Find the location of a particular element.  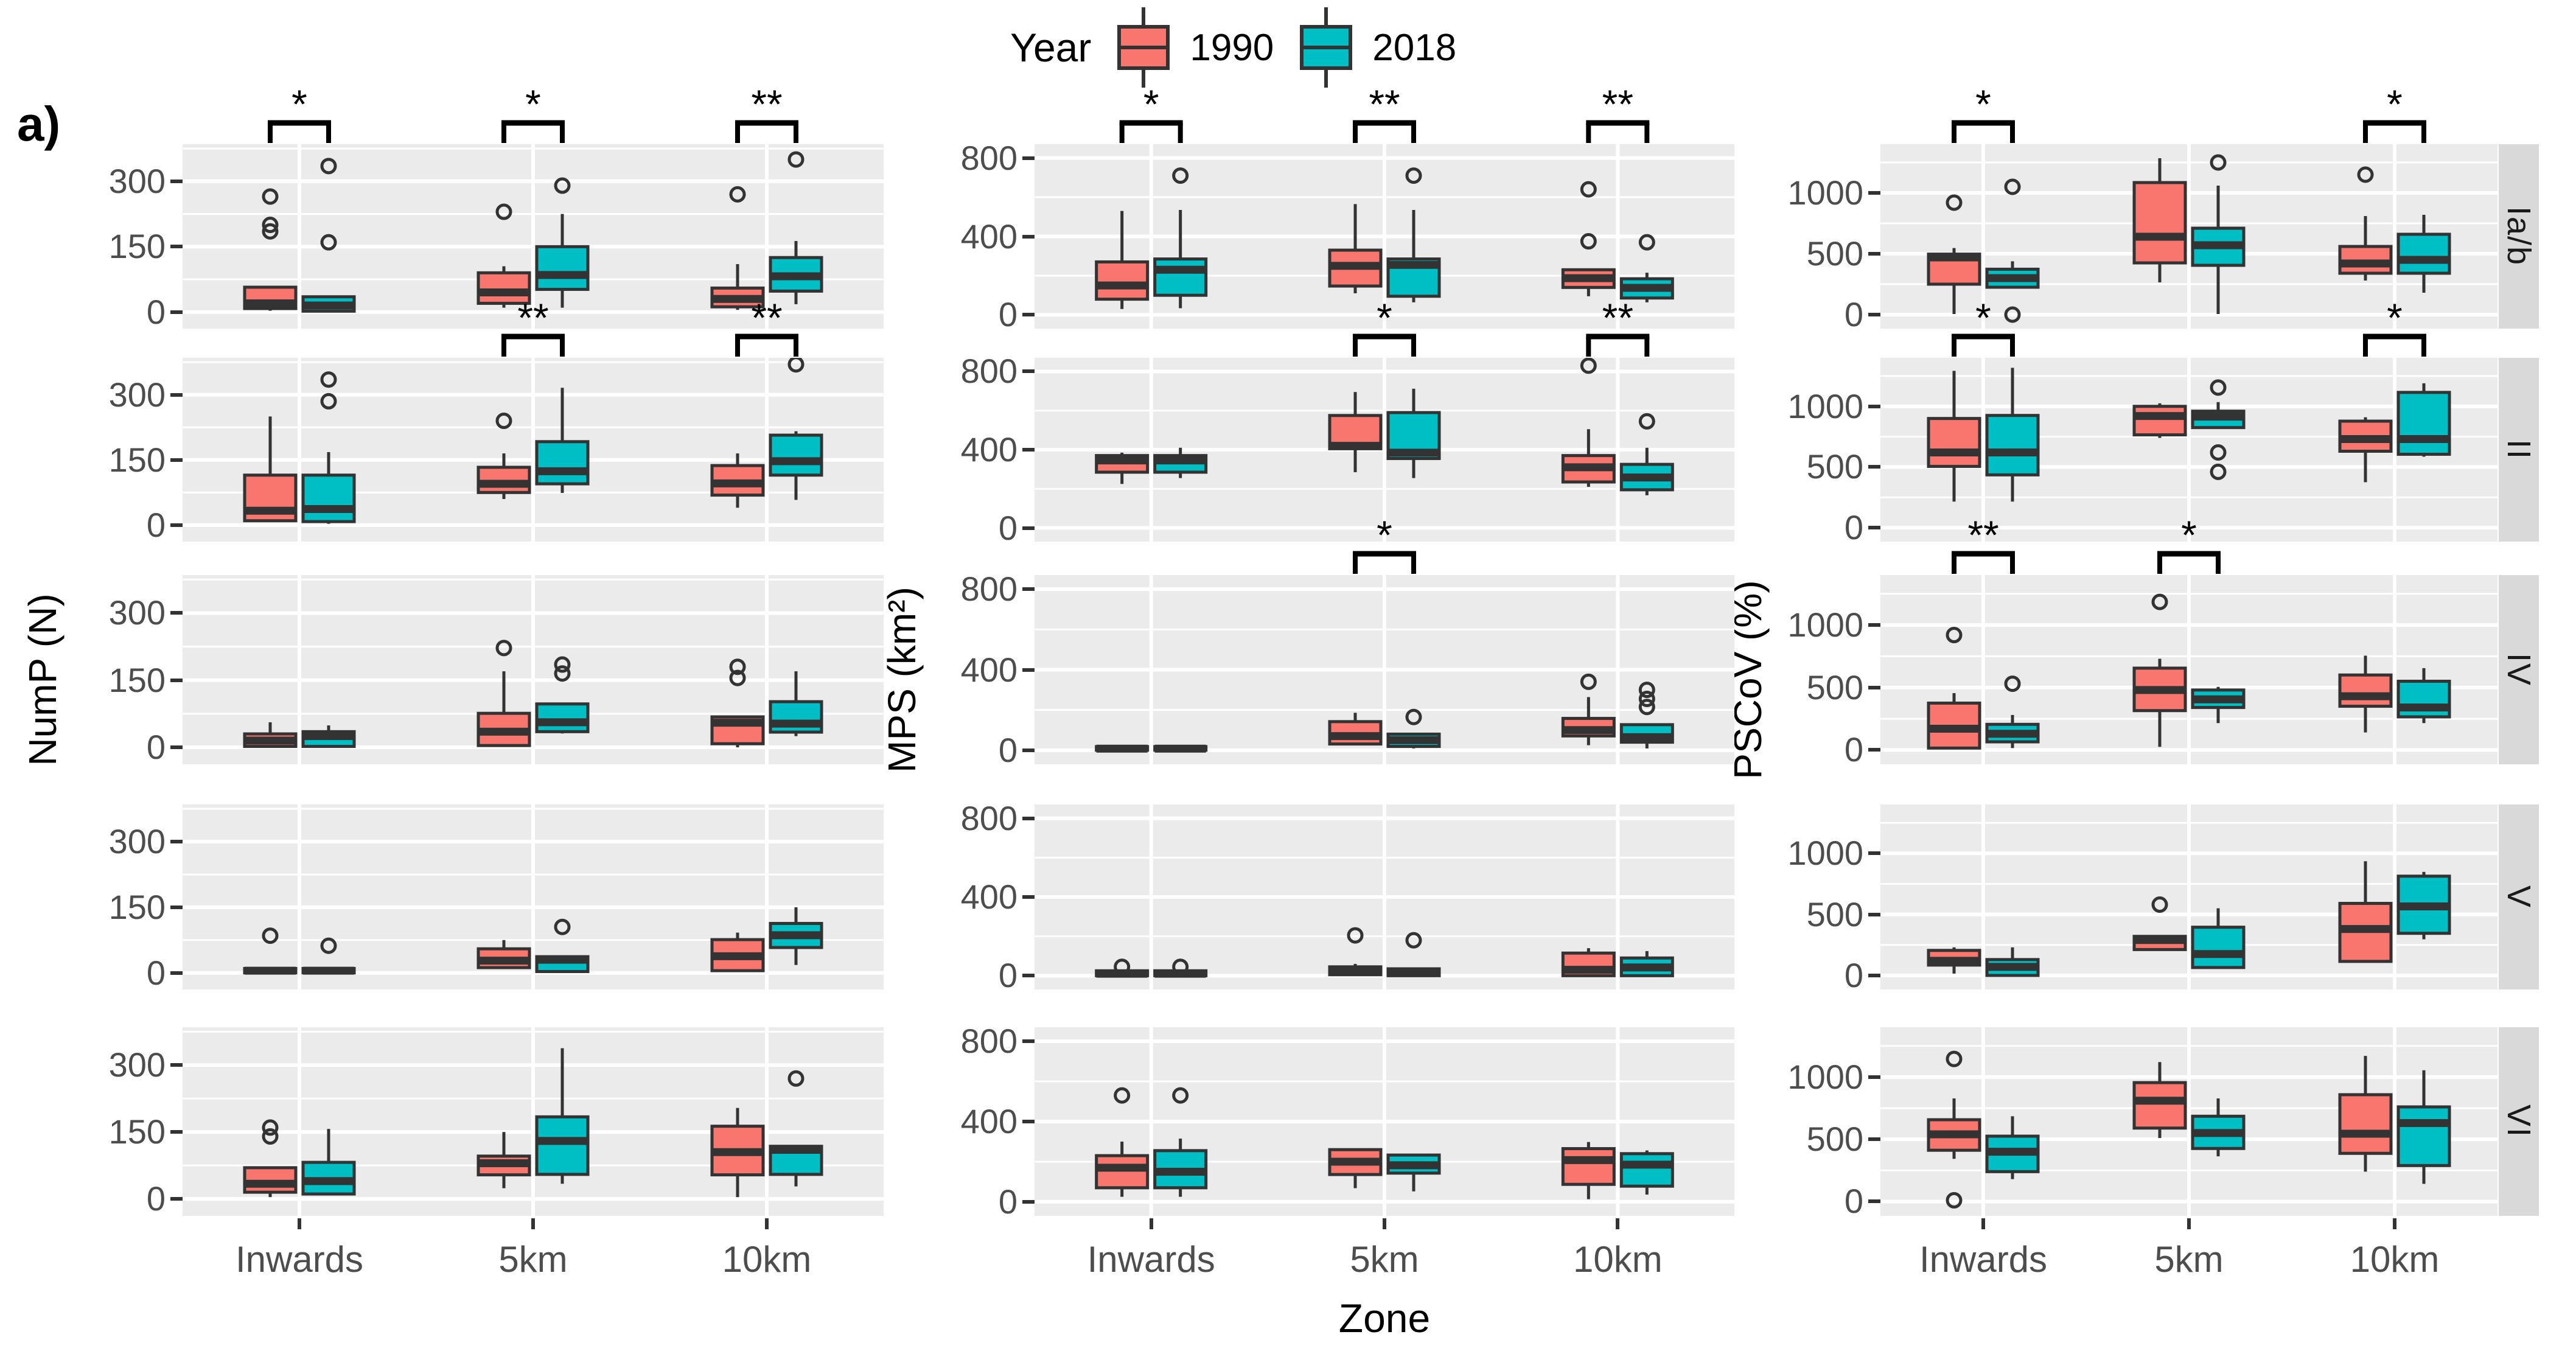

legend: Year 1990 2018 is located at coordinates (1233, 48).